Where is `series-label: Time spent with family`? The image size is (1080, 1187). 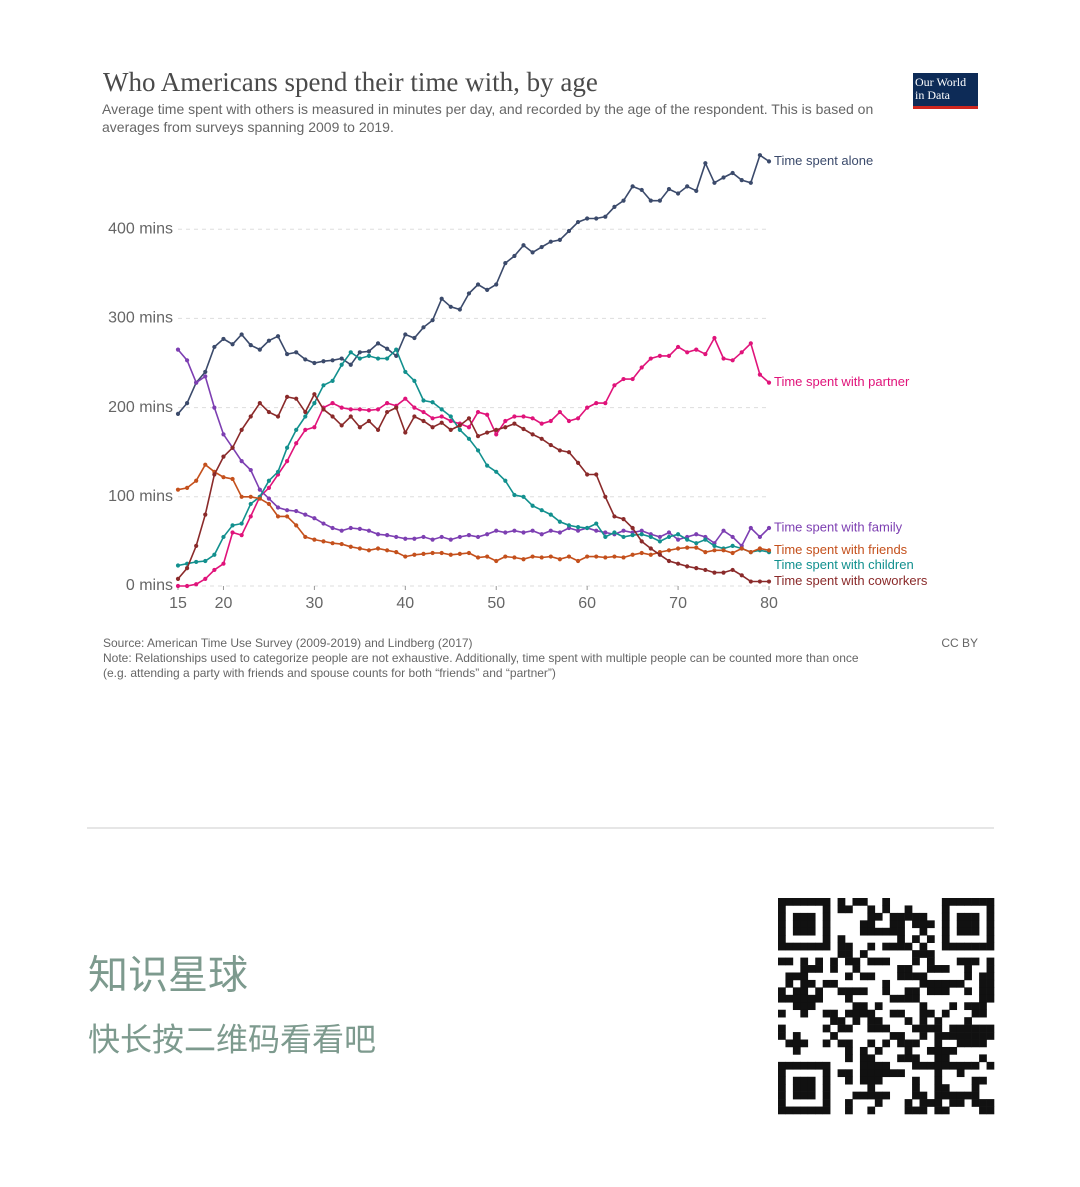 series-label: Time spent with family is located at coordinates (838, 526).